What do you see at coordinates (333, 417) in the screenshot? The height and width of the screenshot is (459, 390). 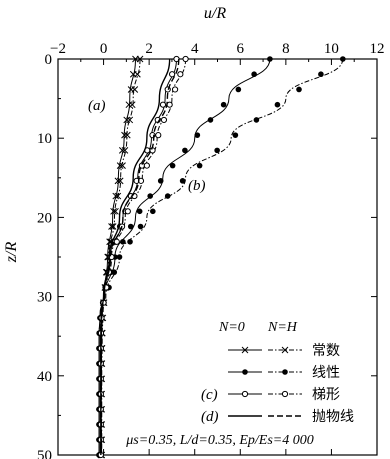 I see `legend-label: 抛物线` at bounding box center [333, 417].